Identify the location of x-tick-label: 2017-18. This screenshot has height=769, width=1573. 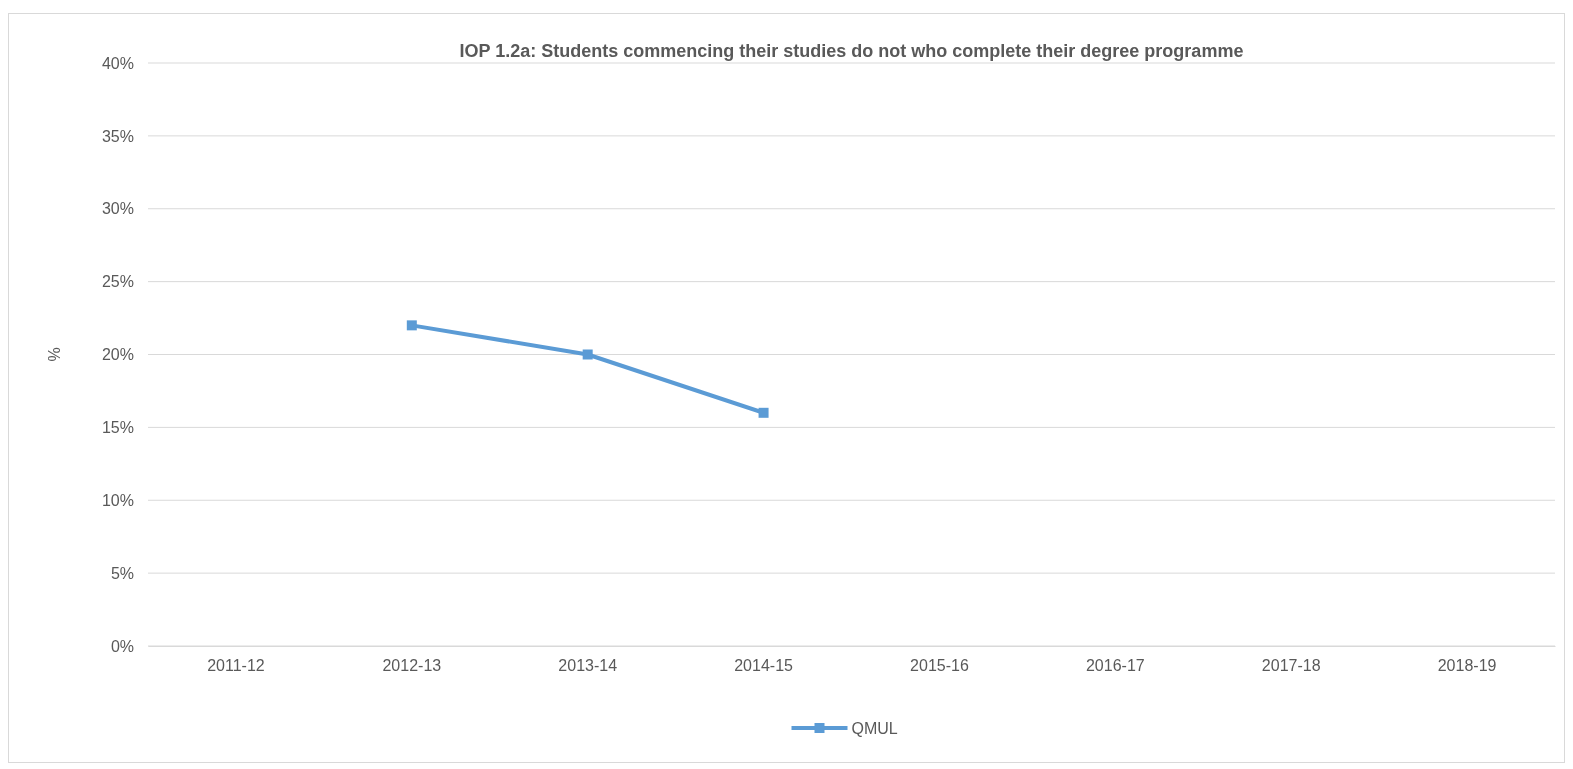
(1291, 666).